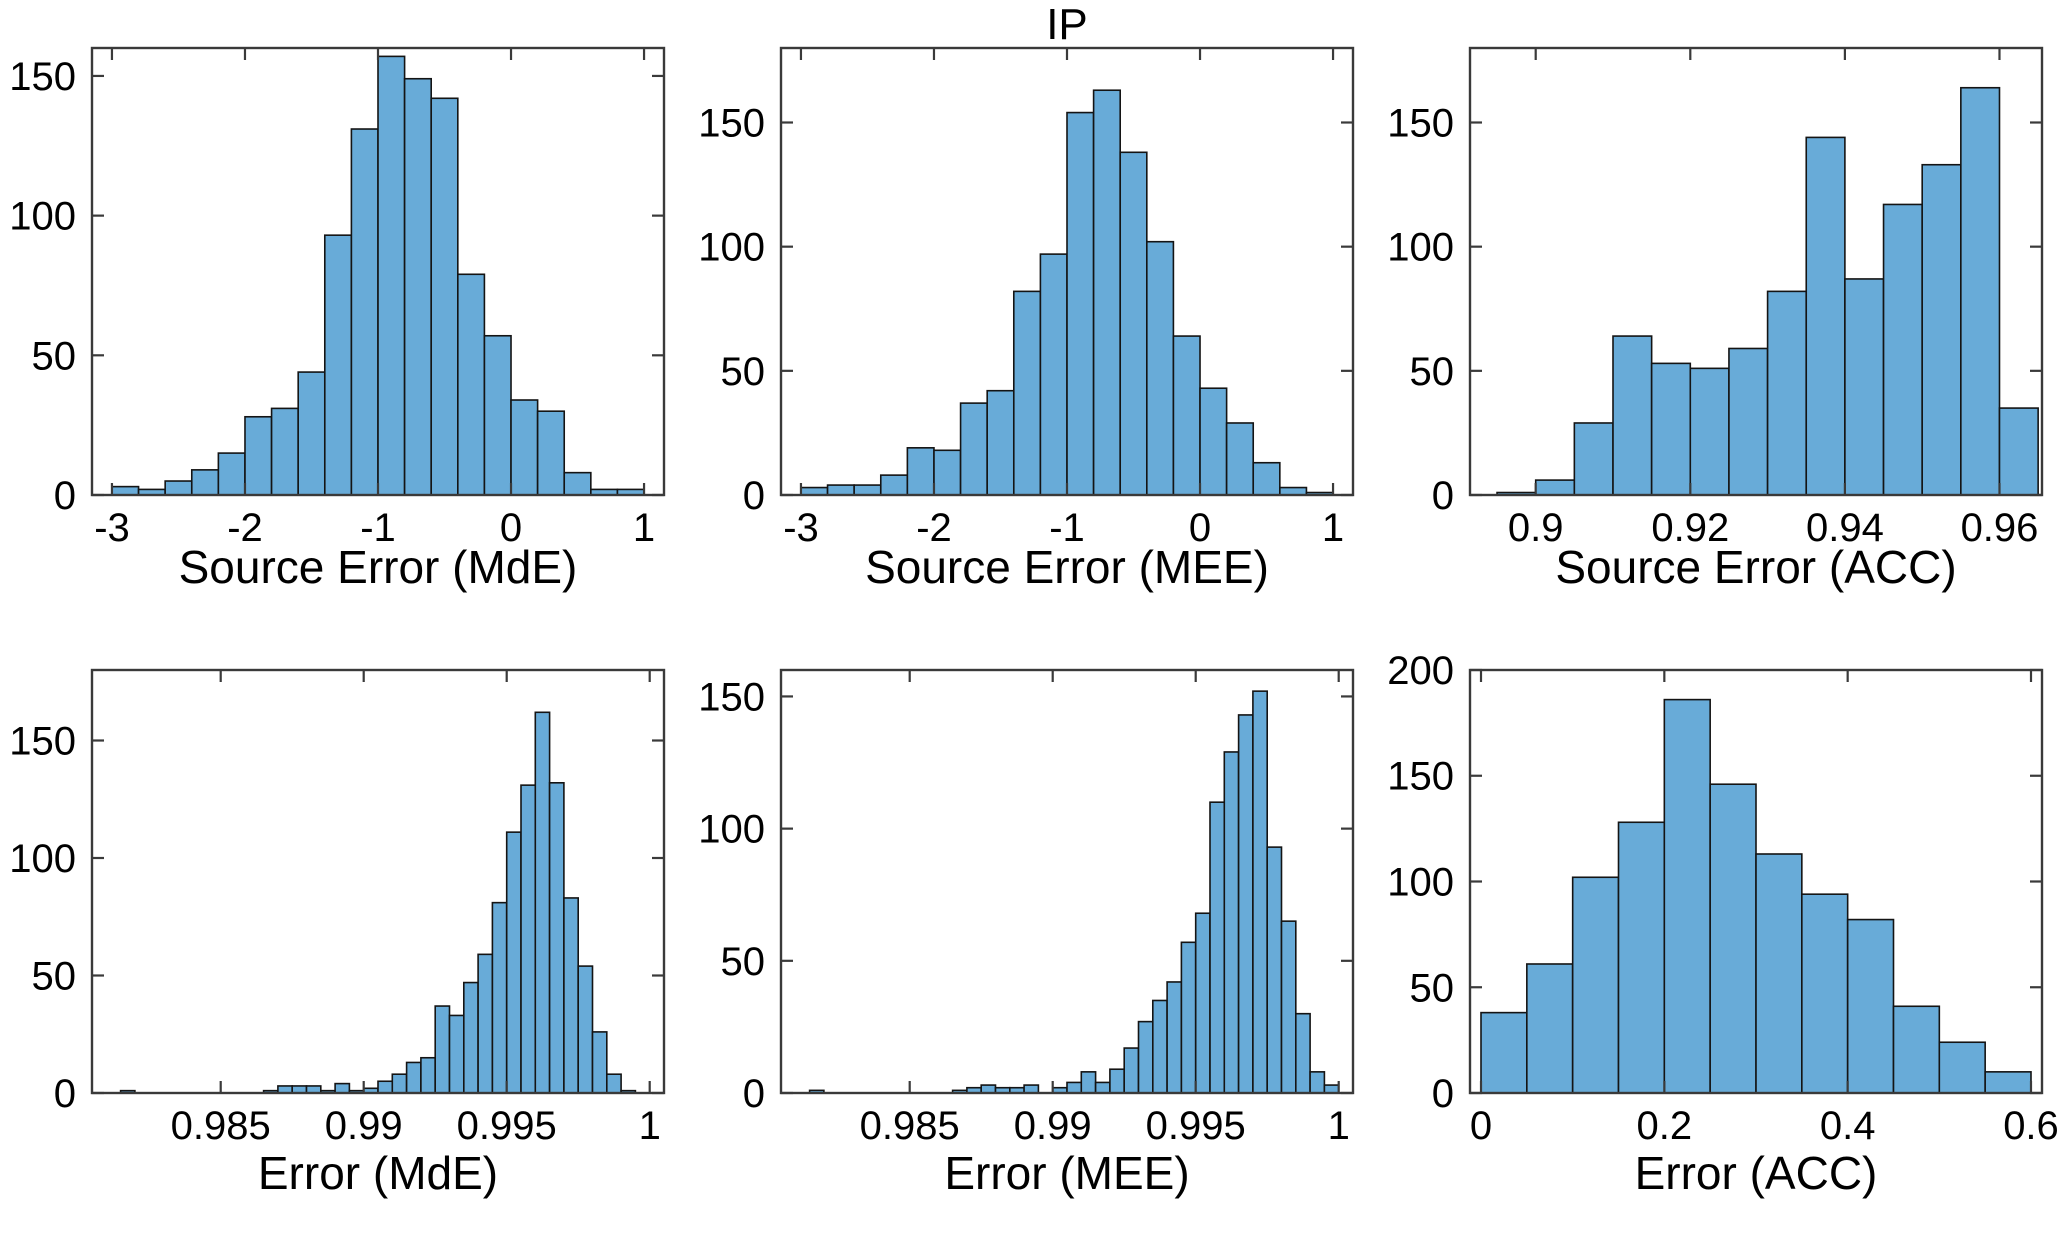 The height and width of the screenshot is (1238, 2067). What do you see at coordinates (364, 1126) in the screenshot?
I see `x-tick-label: 0.99` at bounding box center [364, 1126].